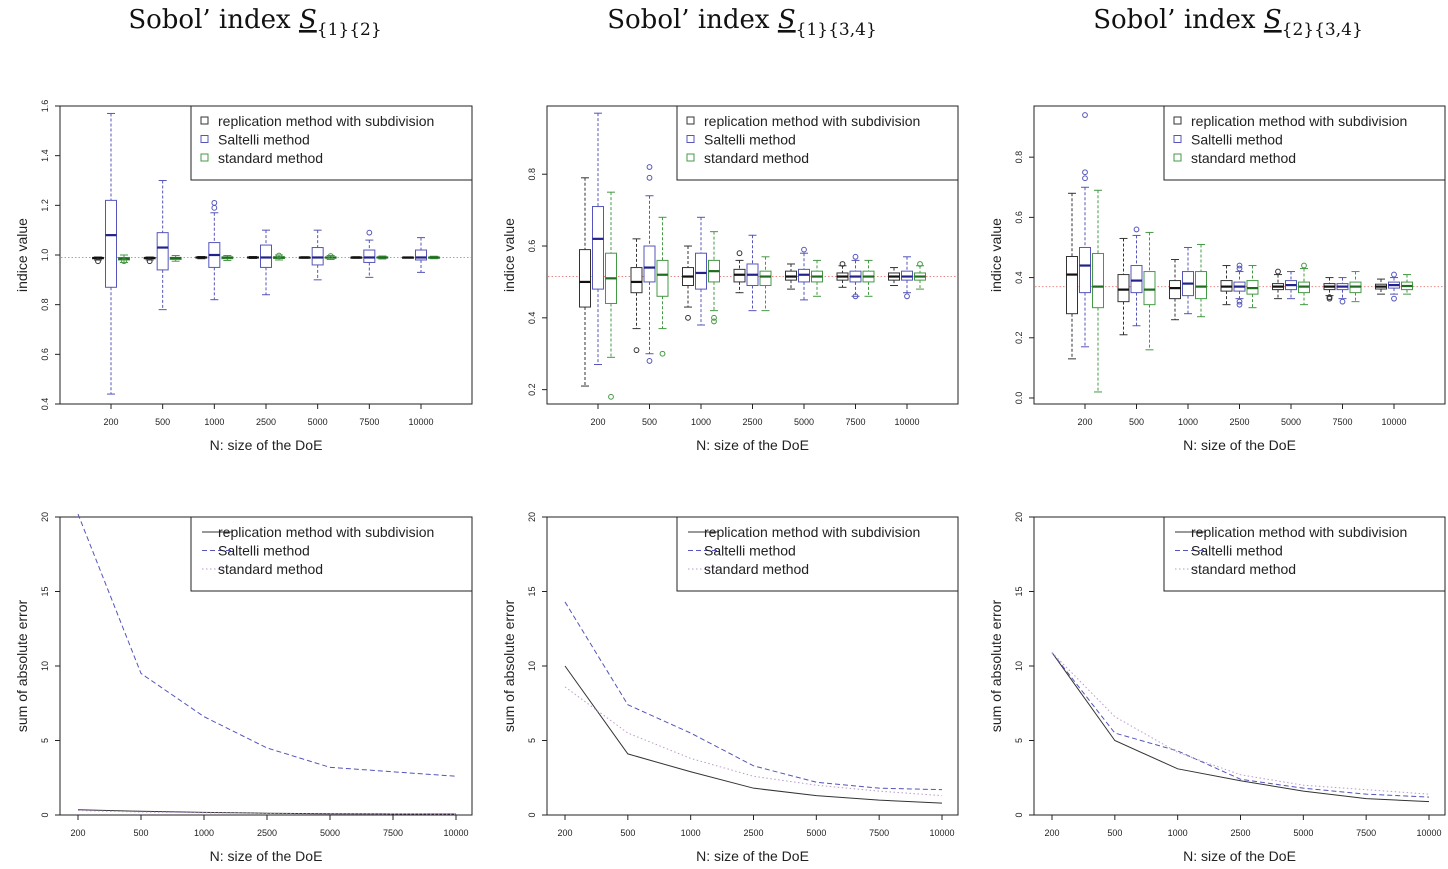  Describe the element at coordinates (1084, 422) in the screenshot. I see `x-tick-label: 200` at that location.